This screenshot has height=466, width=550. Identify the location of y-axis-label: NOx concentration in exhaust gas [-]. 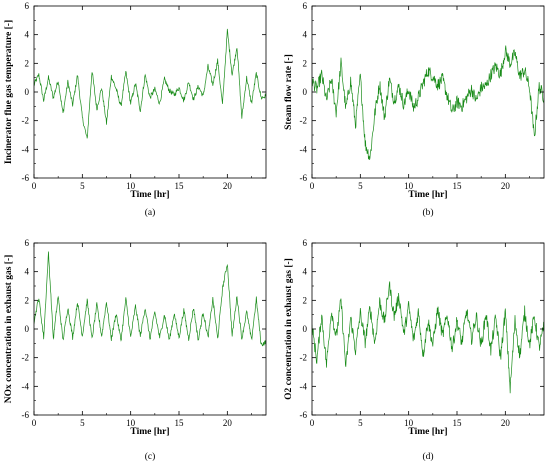
(9, 329).